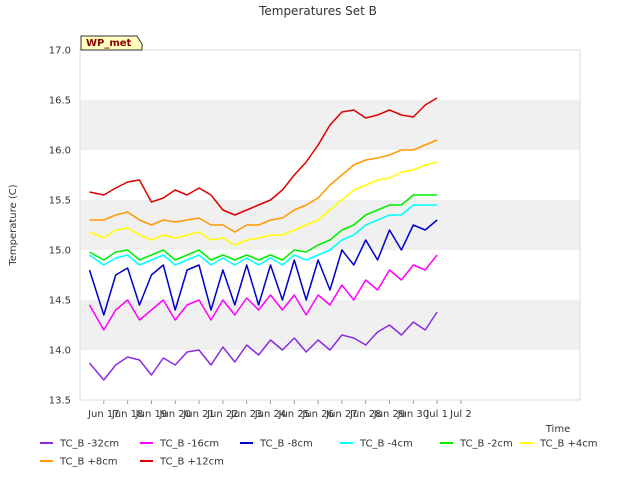 This screenshot has height=480, width=640. What do you see at coordinates (89, 444) in the screenshot?
I see `legend-label: TC_B -32cm` at bounding box center [89, 444].